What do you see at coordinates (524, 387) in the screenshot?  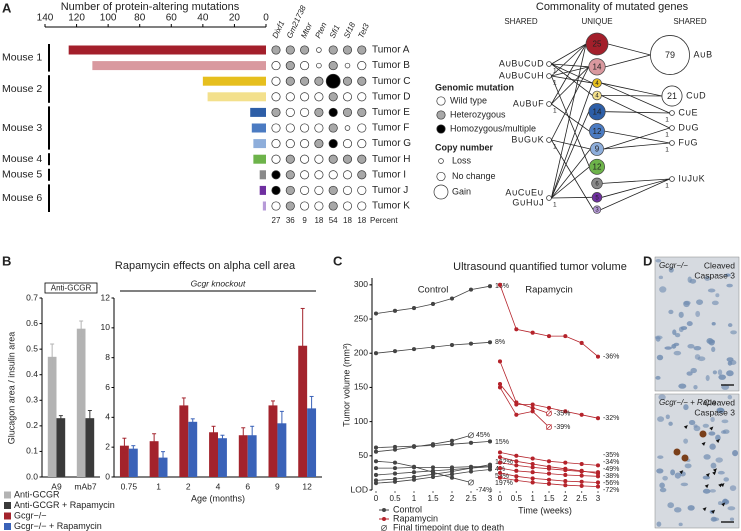 I see `series-line` at bounding box center [524, 387].